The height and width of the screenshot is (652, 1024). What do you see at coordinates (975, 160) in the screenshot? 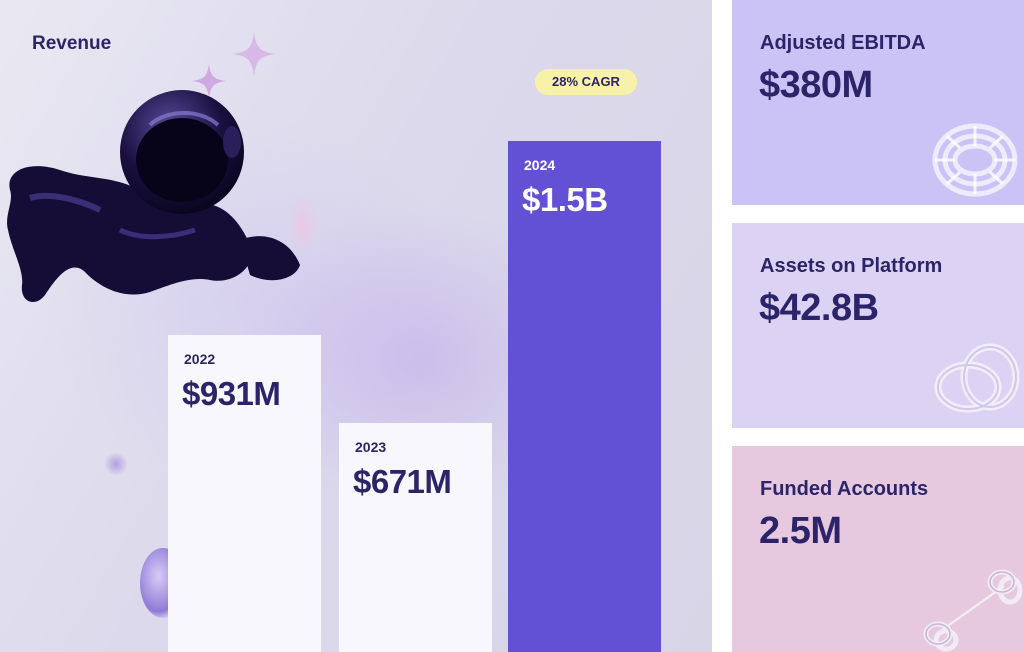
I see `ring-decoration` at bounding box center [975, 160].